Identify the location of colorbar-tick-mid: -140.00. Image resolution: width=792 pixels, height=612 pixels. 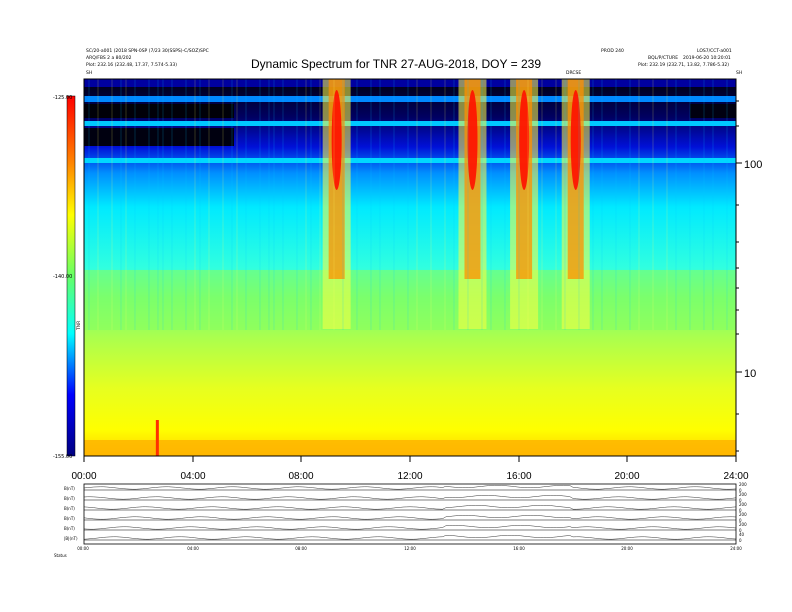
(62, 277).